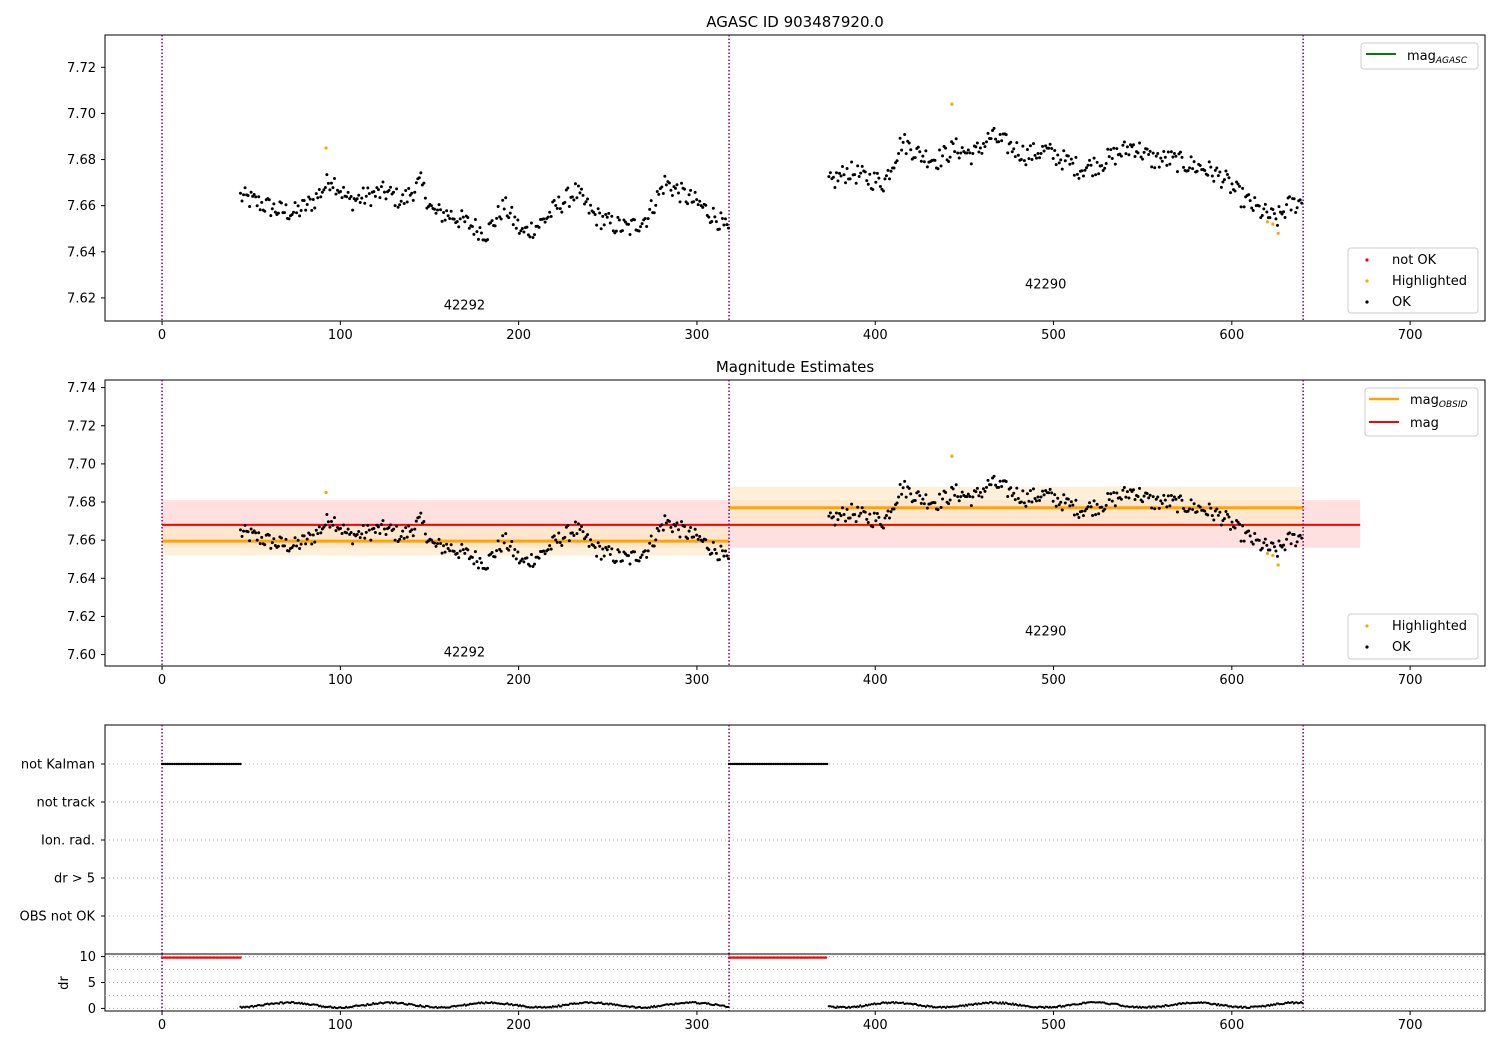  I want to click on middle-y-tick-label: 7.60, so click(81, 655).